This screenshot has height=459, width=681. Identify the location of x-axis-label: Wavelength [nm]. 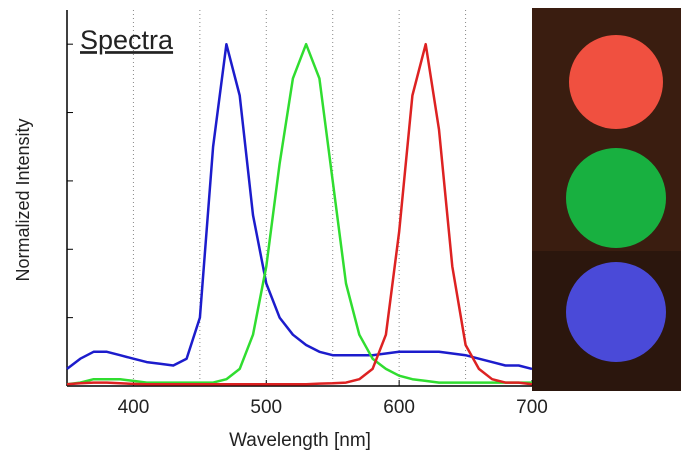
(300, 440).